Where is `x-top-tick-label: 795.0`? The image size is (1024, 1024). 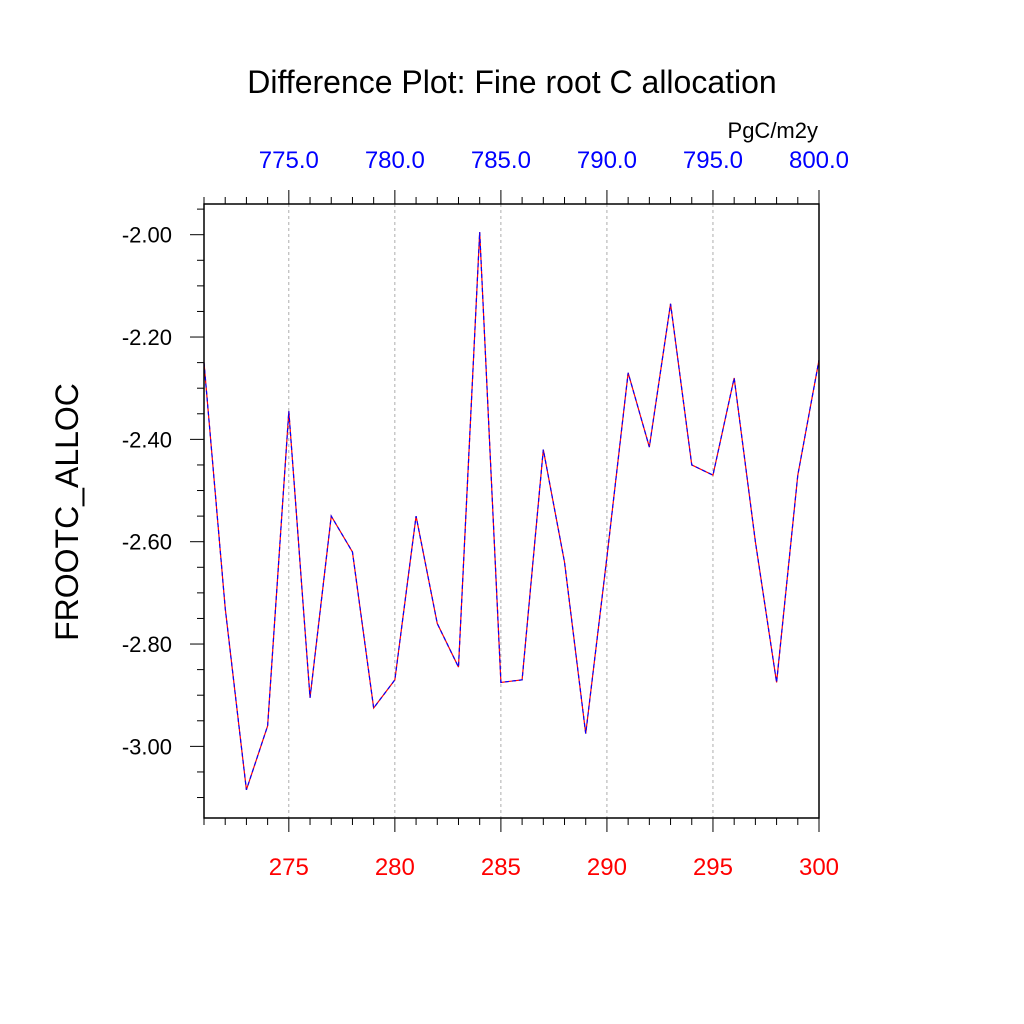
x-top-tick-label: 795.0 is located at coordinates (713, 160).